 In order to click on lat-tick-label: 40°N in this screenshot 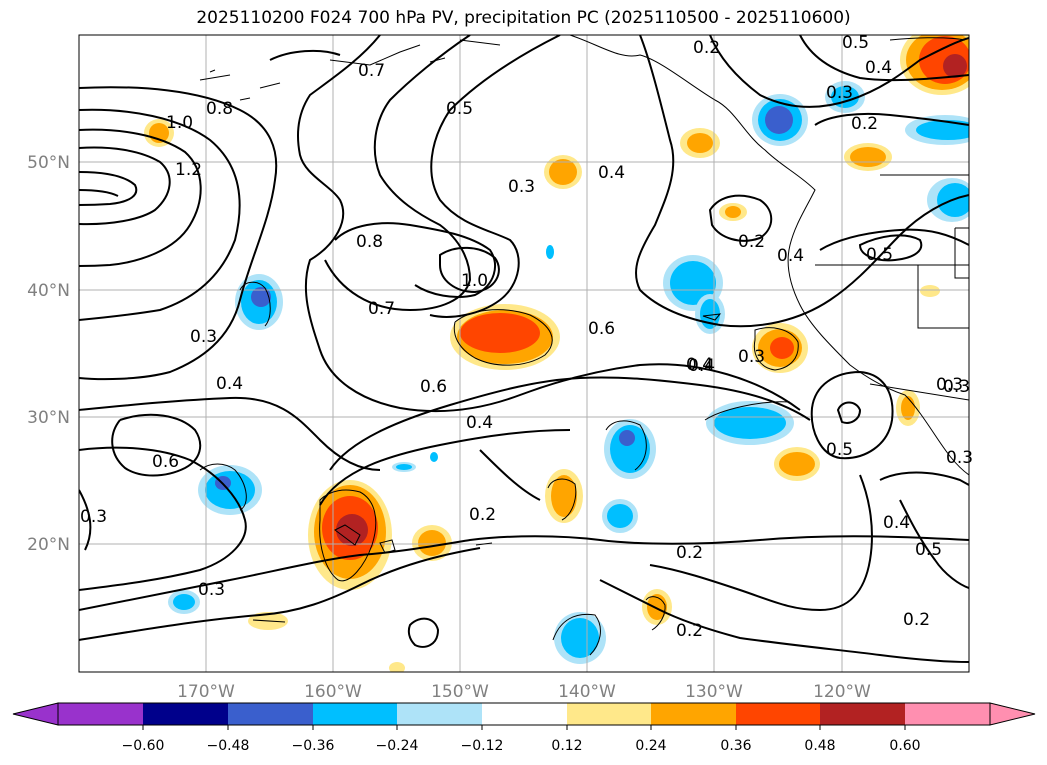, I will do `click(48, 291)`.